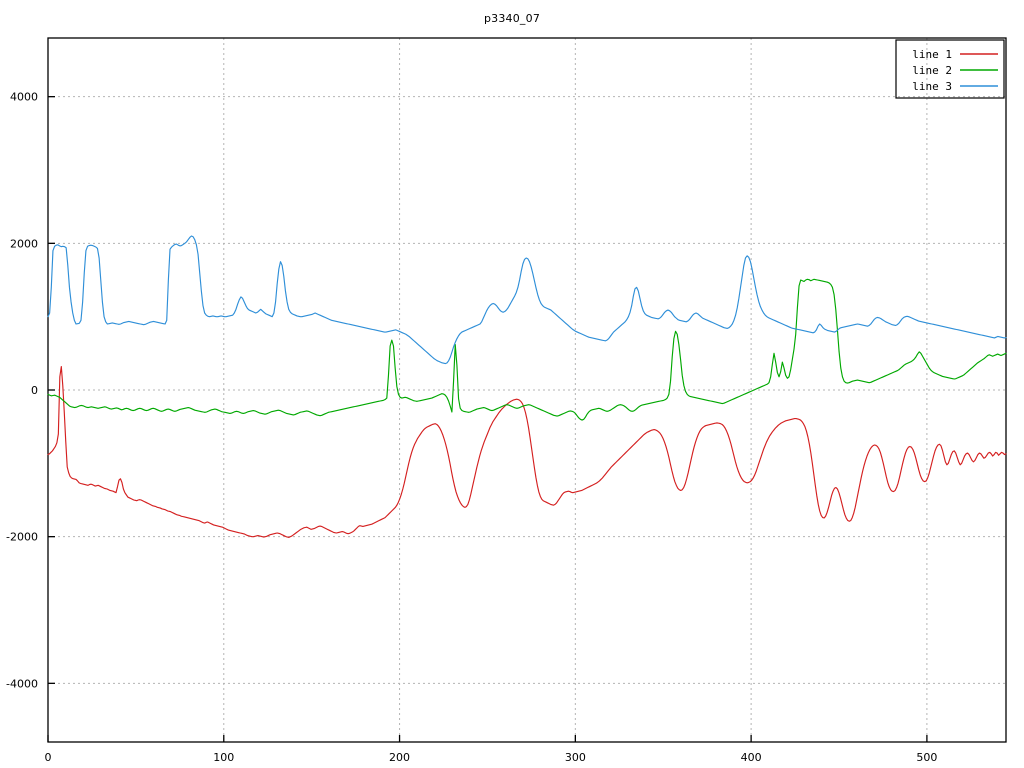  Describe the element at coordinates (48, 757) in the screenshot. I see `x-tick-label: 0` at that location.